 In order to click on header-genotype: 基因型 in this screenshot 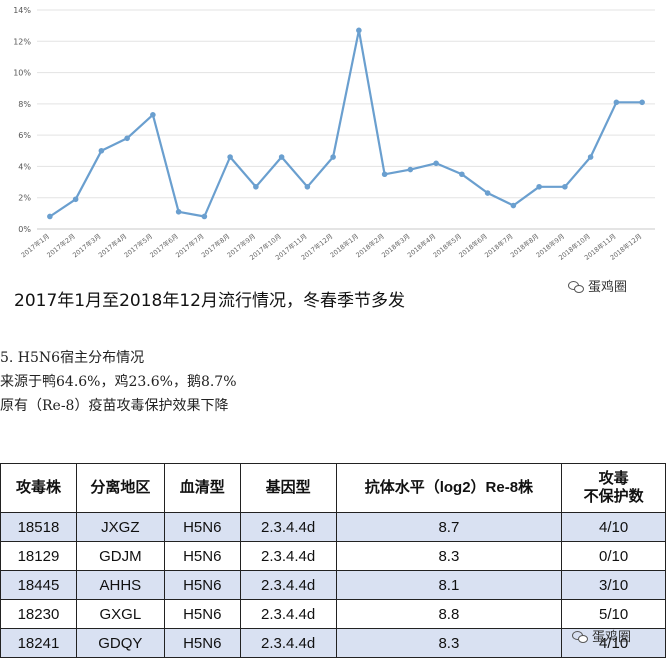, I will do `click(288, 488)`.